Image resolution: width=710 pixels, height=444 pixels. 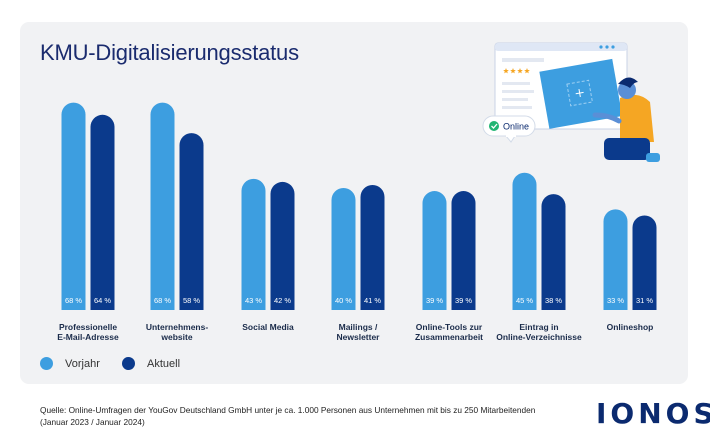 What do you see at coordinates (434, 300) in the screenshot?
I see `data-label-vorjahr-4: 39 %` at bounding box center [434, 300].